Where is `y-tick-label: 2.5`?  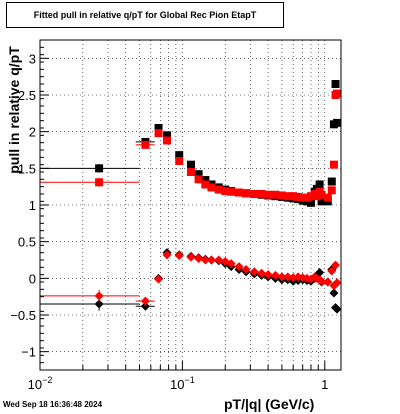
y-tick-label: 2.5 is located at coordinates (27, 95).